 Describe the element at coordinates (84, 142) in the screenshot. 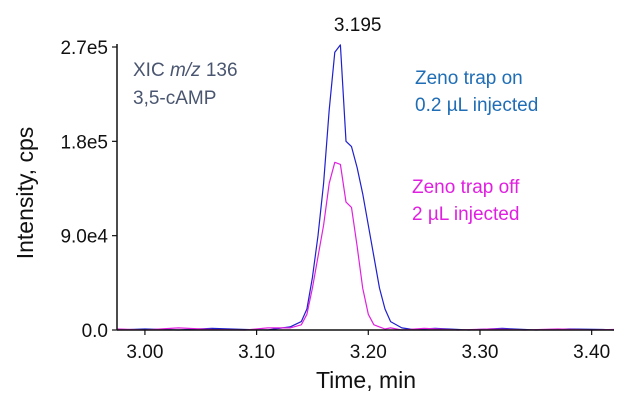

I see `y-tick-label: 1.8e5` at that location.